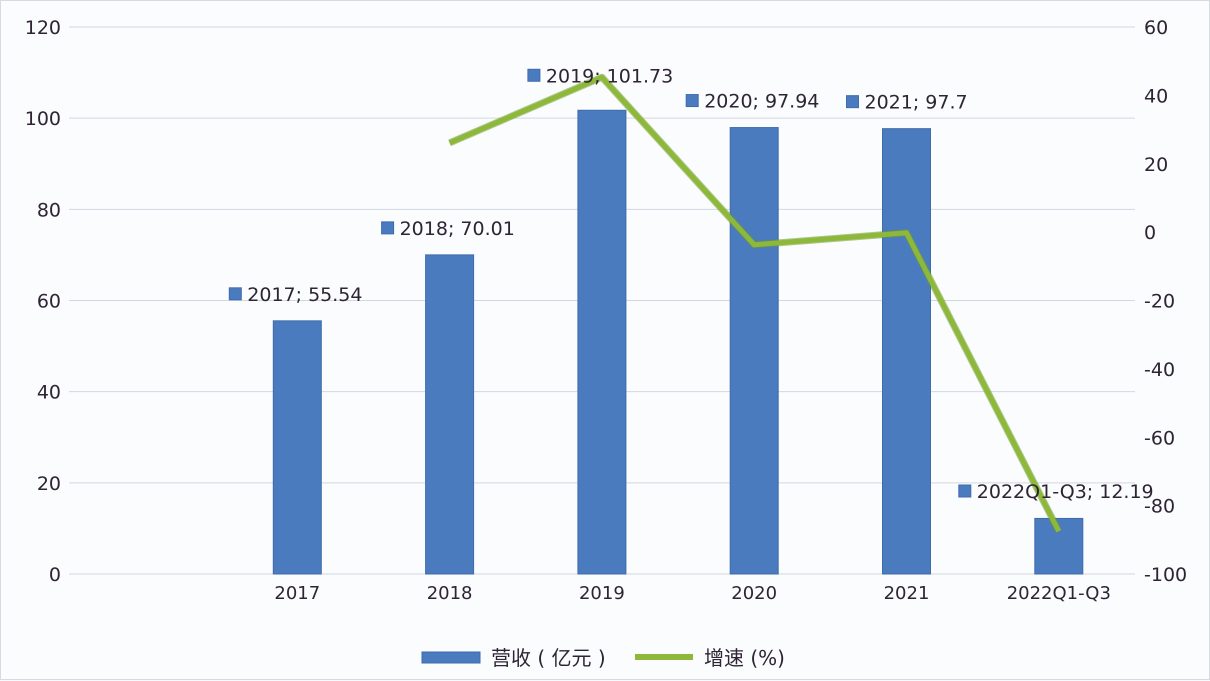  What do you see at coordinates (548, 658) in the screenshot?
I see `legend-label-revenue: 营收 ( 亿元 )` at bounding box center [548, 658].